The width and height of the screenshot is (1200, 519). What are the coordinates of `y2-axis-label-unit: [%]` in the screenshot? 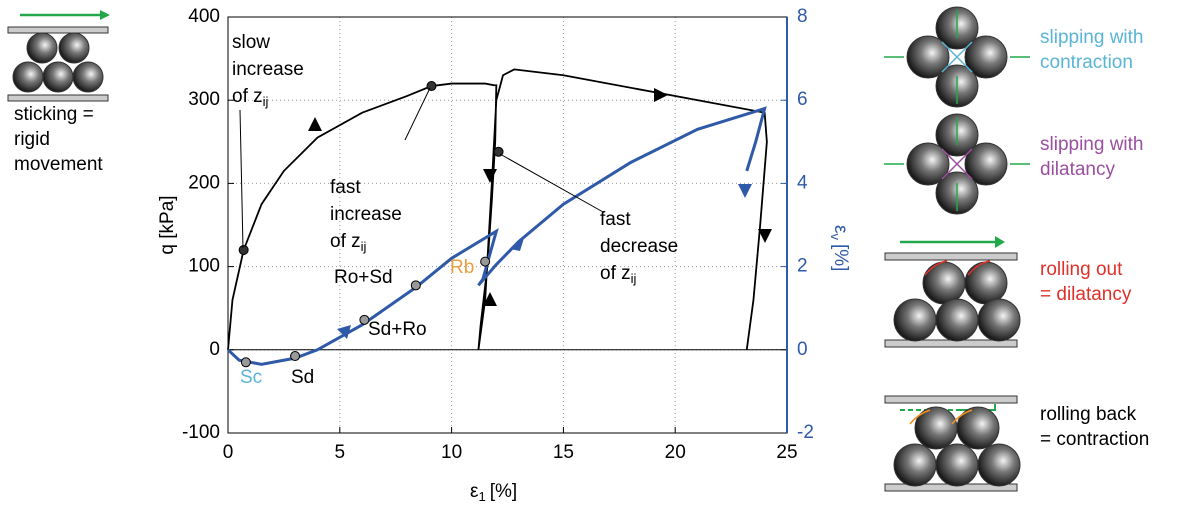 It's located at (840, 257).